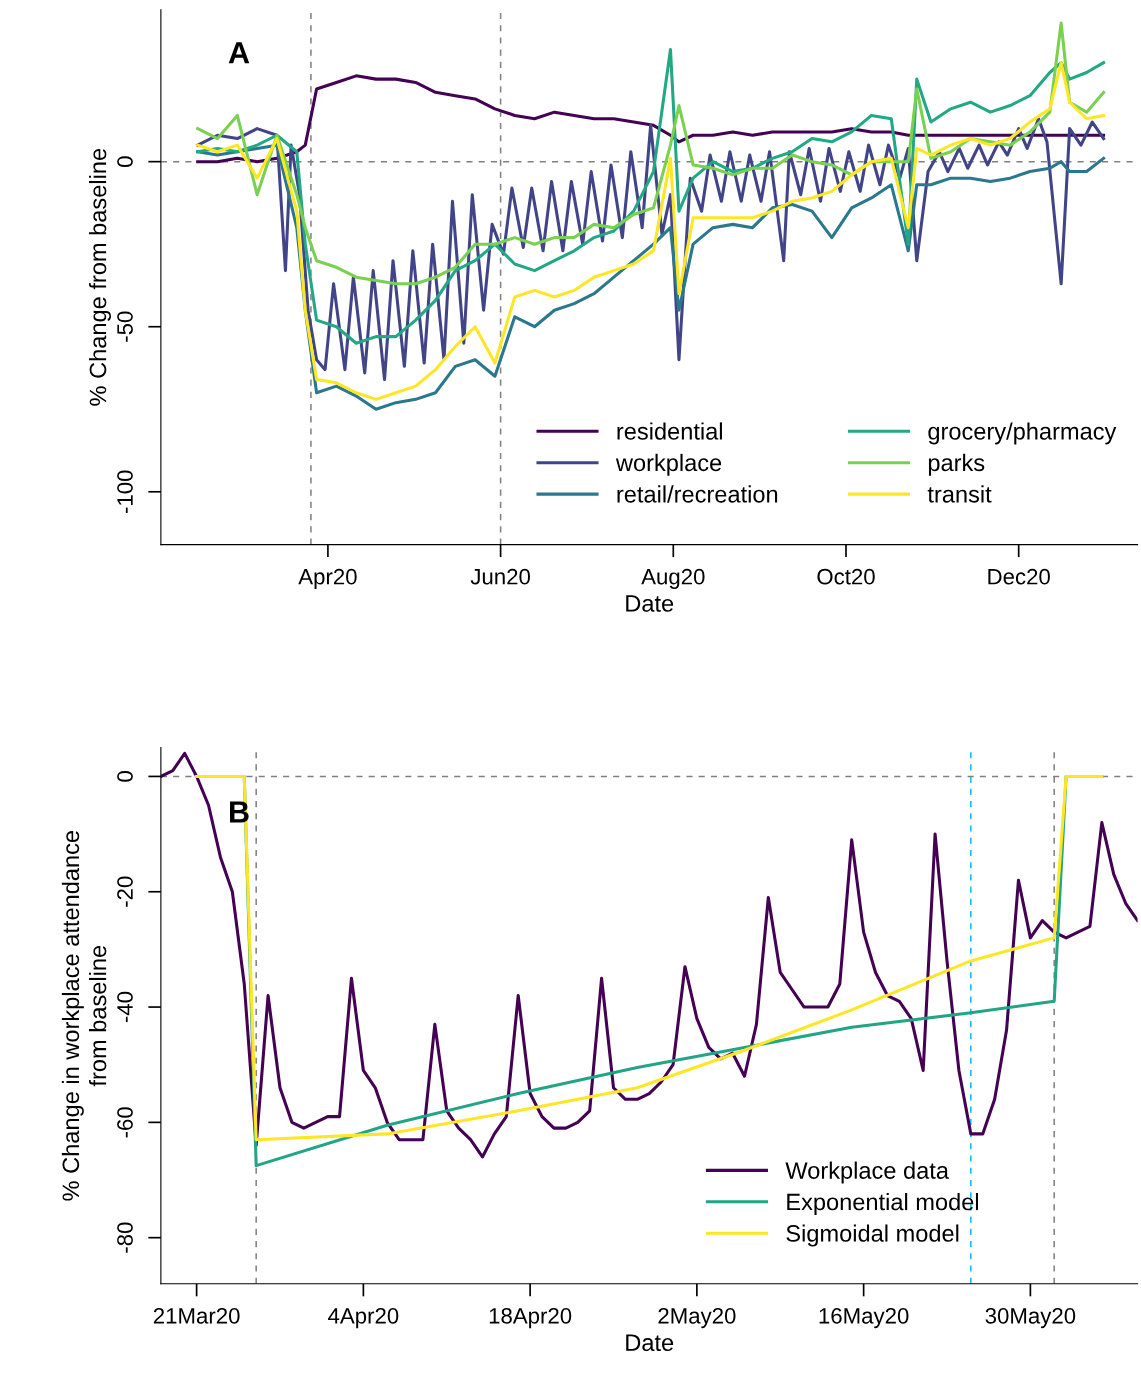 The image size is (1141, 1400). Describe the element at coordinates (84, 1016) in the screenshot. I see `y-axis-title: % Change in workplace attendance from baseline` at that location.